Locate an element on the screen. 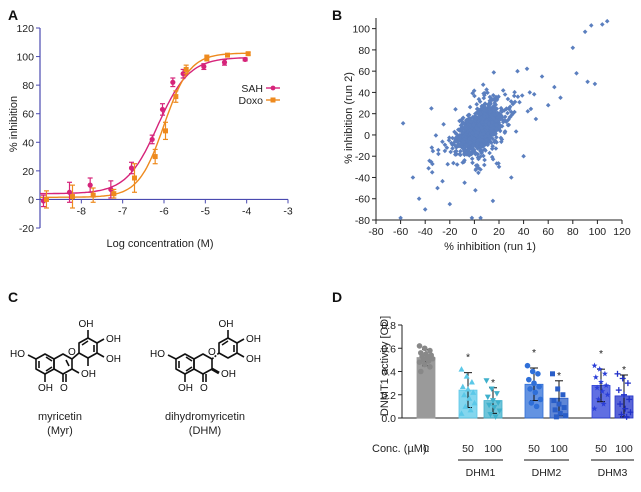 The height and width of the screenshot is (492, 641). myr-oh-bottom: OH is located at coordinates (45, 388).